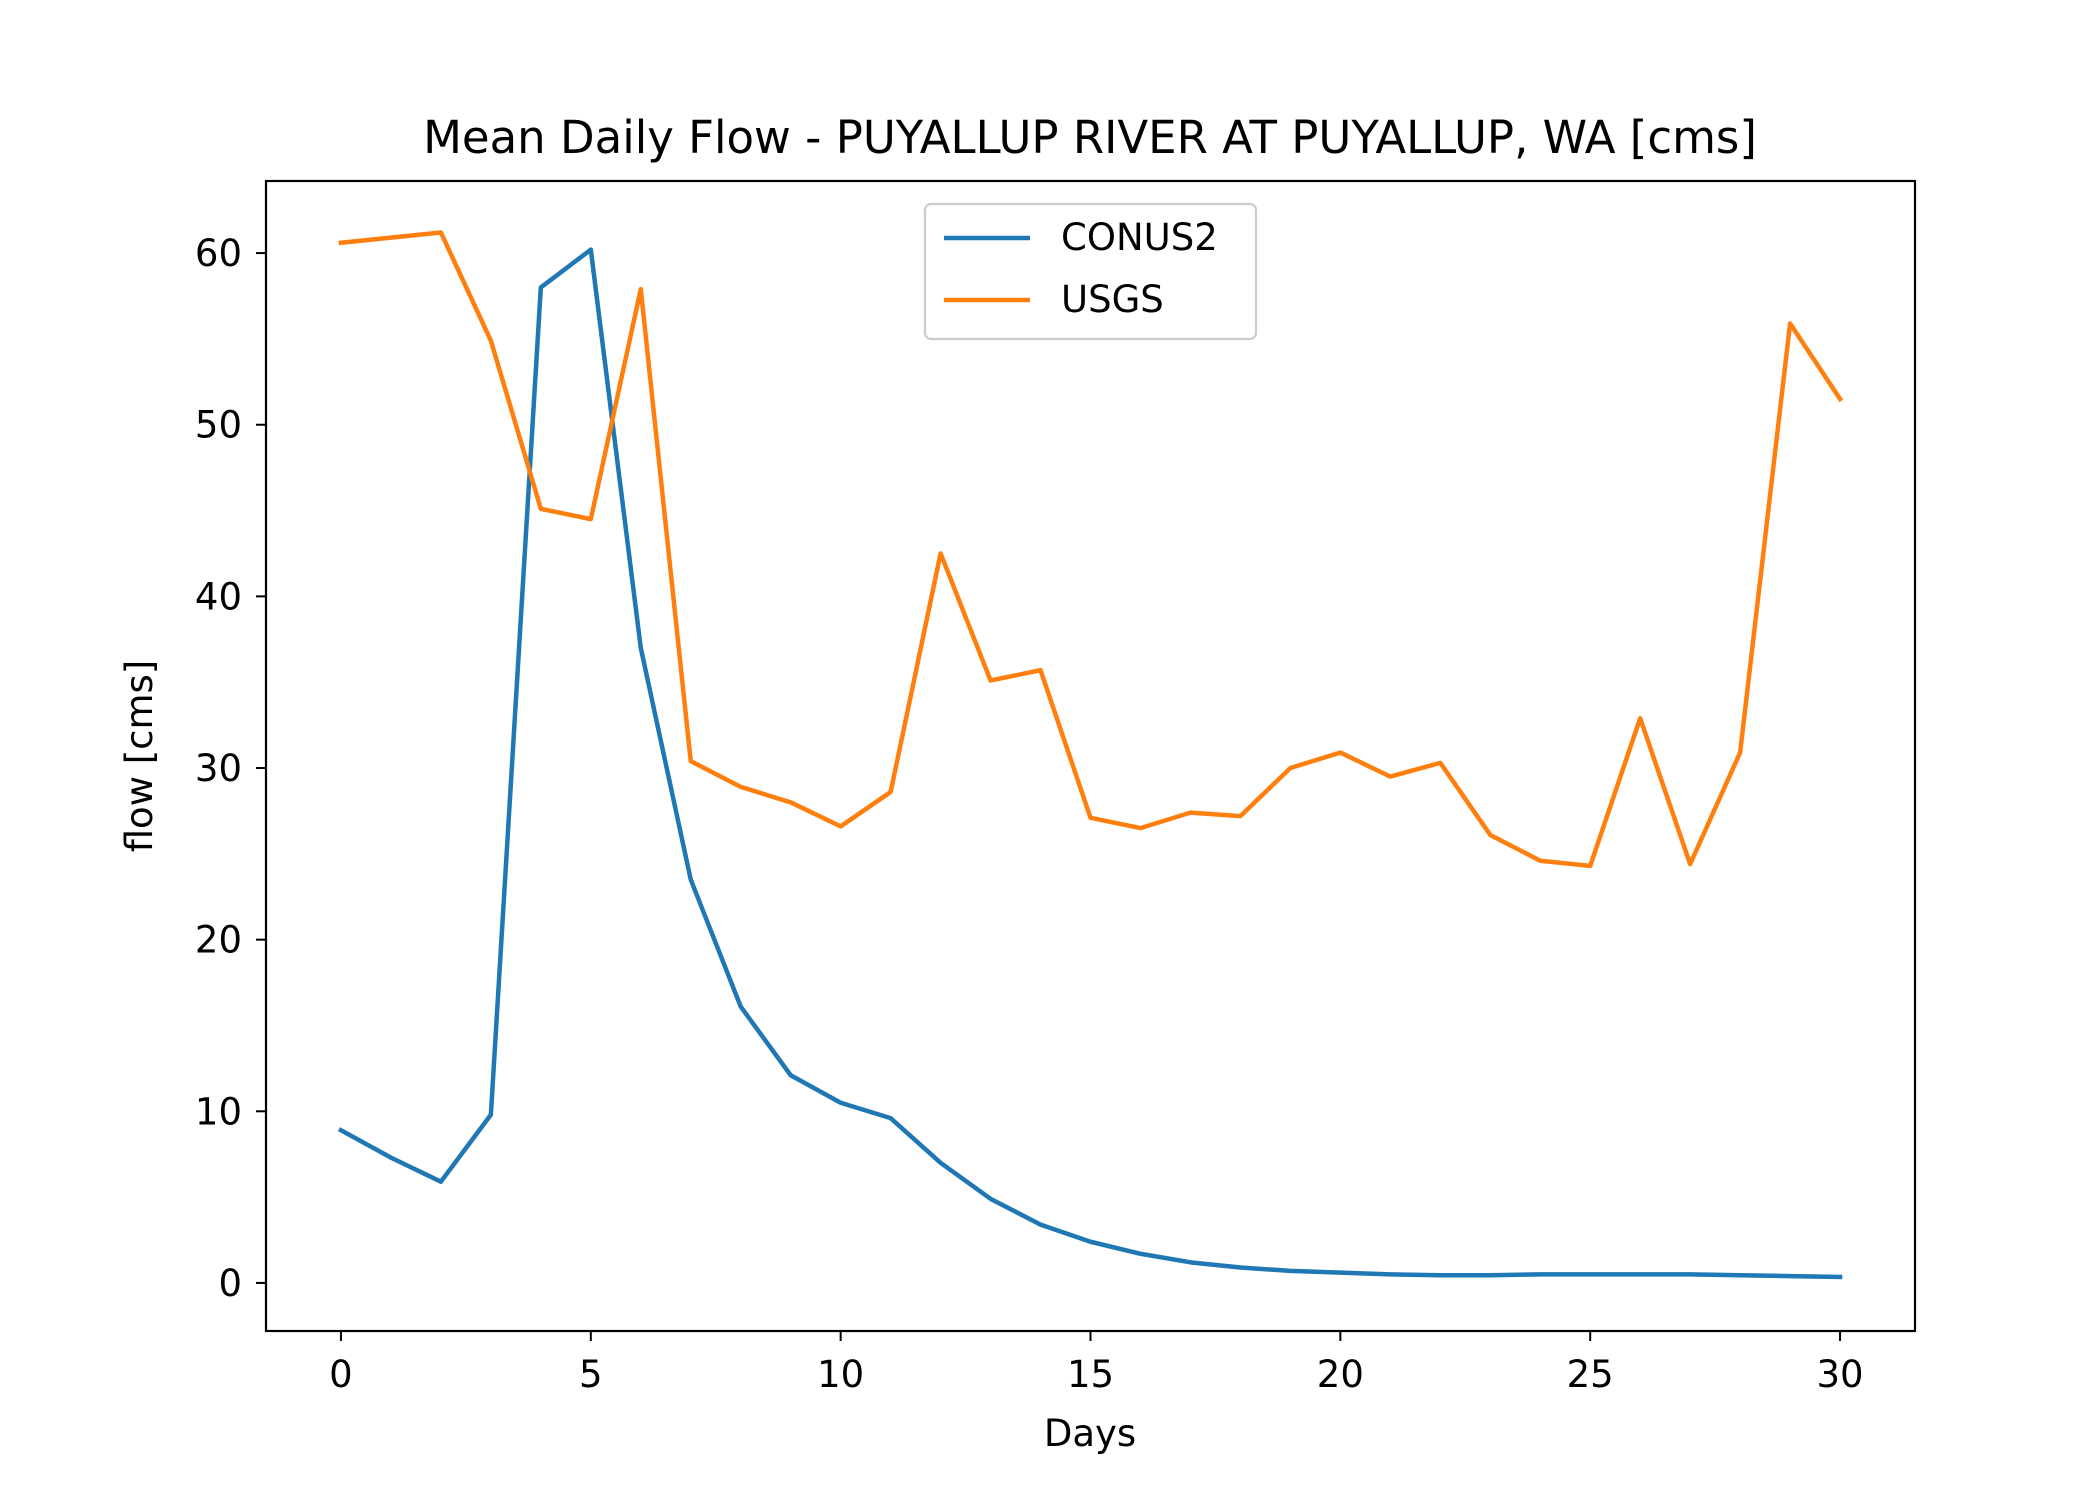 Image resolution: width=2100 pixels, height=1500 pixels. What do you see at coordinates (1340, 1374) in the screenshot?
I see `x-tick-label: 20` at bounding box center [1340, 1374].